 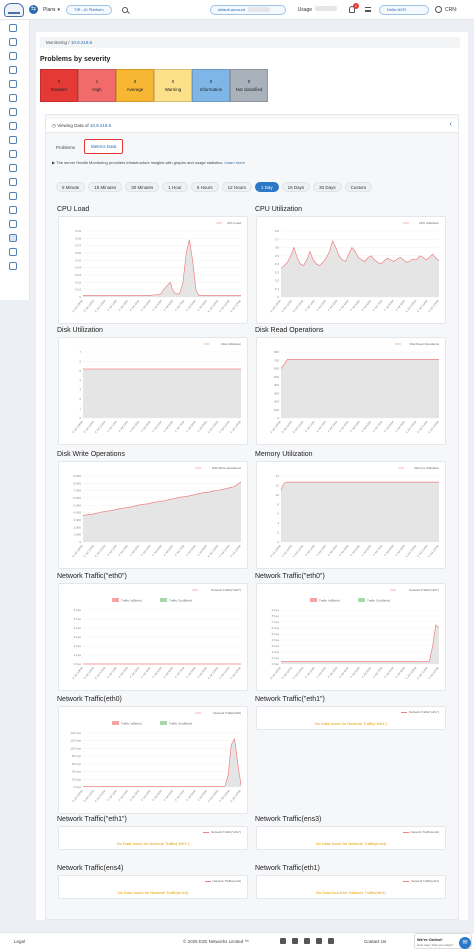 I want to click on switch-icon: ⇆, so click(x=33, y=9).